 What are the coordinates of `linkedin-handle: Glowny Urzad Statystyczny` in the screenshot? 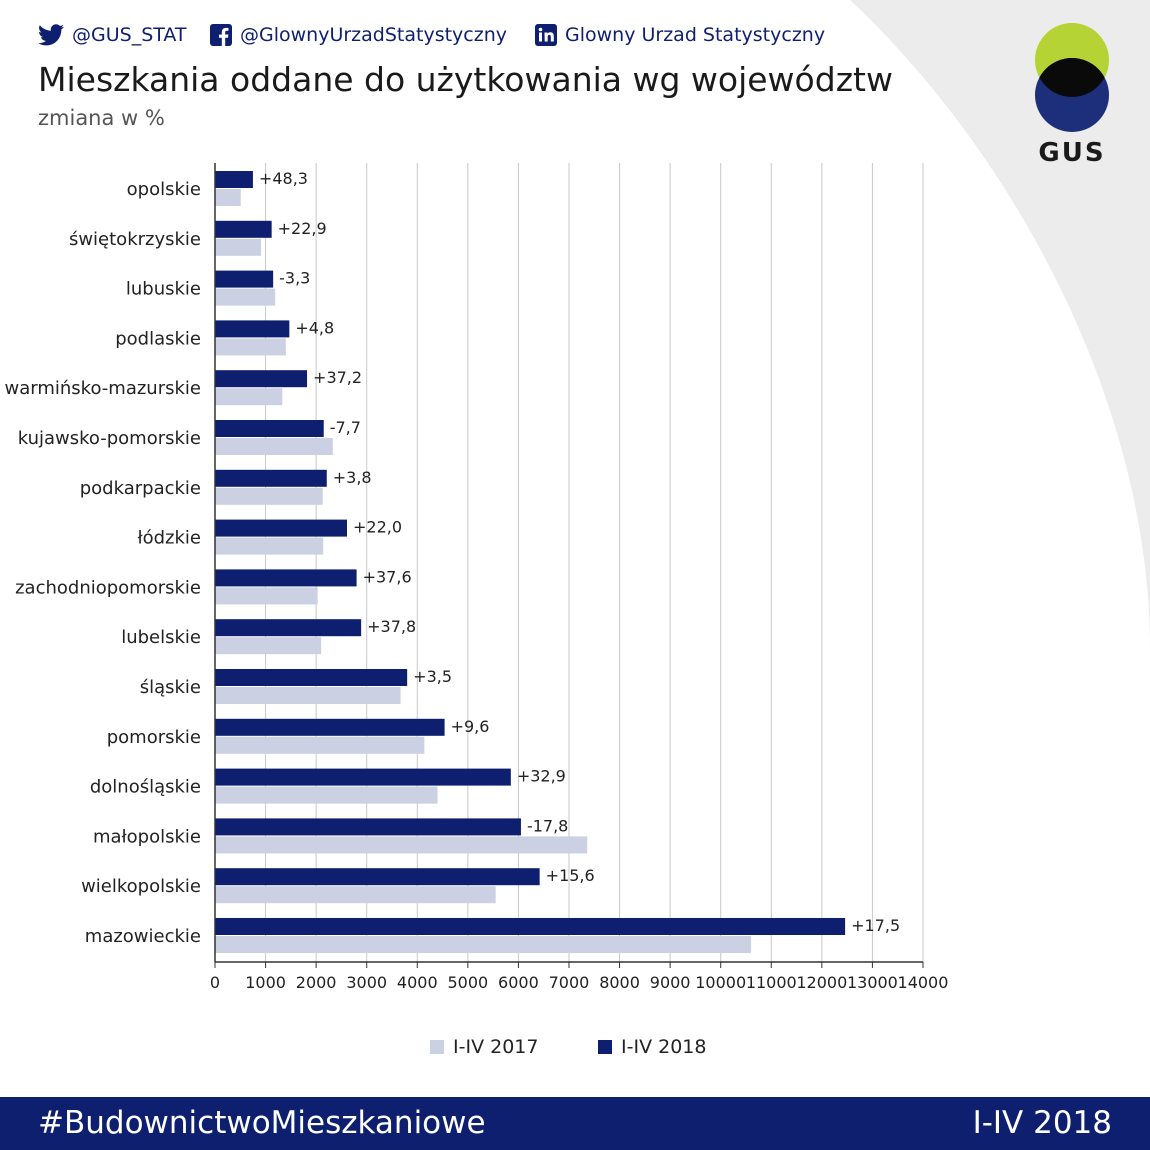 It's located at (680, 35).